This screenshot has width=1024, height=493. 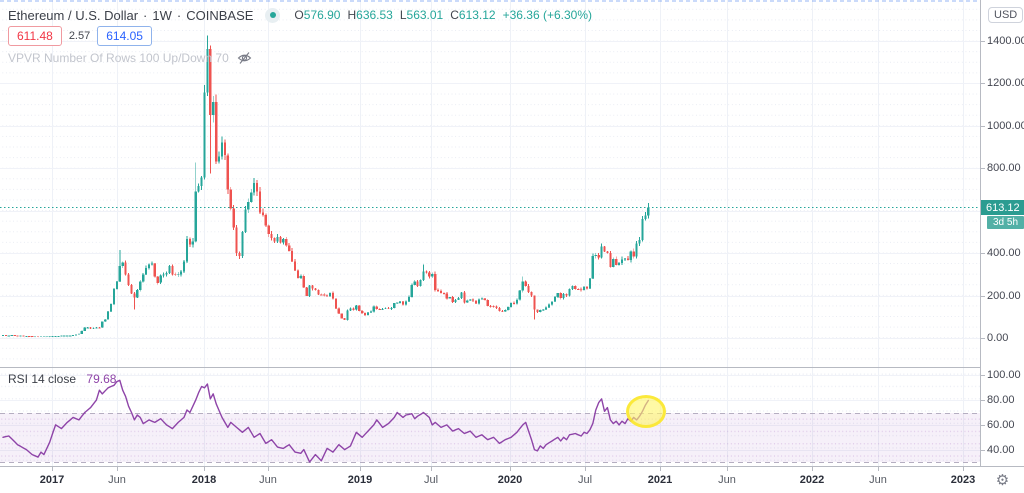 I want to click on axis-settings-cell: ⚙, so click(x=1002, y=480).